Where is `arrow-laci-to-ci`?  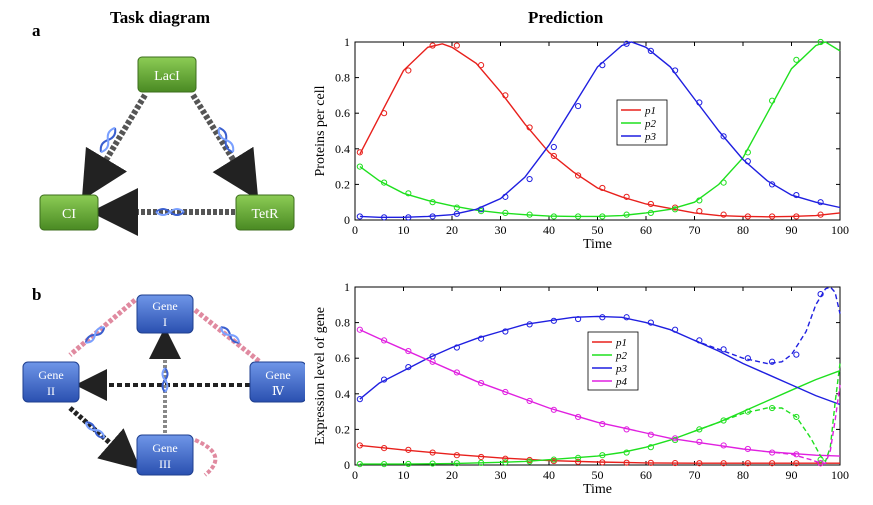
arrow-laci-to-ci is located at coordinates (114, 147).